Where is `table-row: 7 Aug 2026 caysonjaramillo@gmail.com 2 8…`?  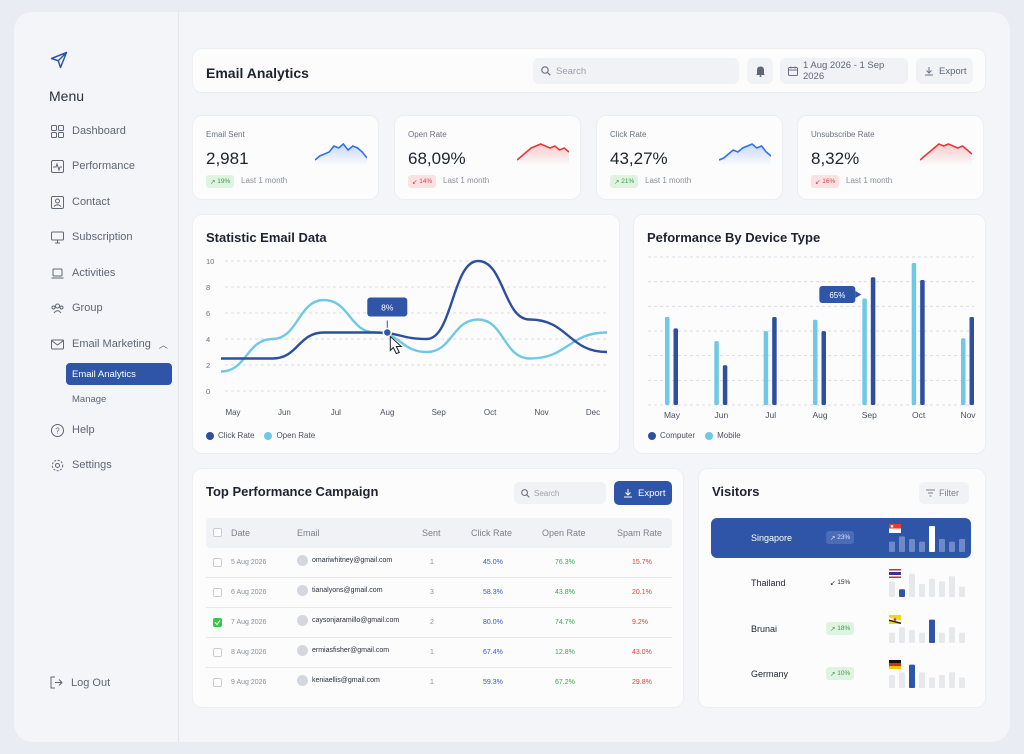 table-row: 7 Aug 2026 caysonjaramillo@gmail.com 2 8… is located at coordinates (439, 623).